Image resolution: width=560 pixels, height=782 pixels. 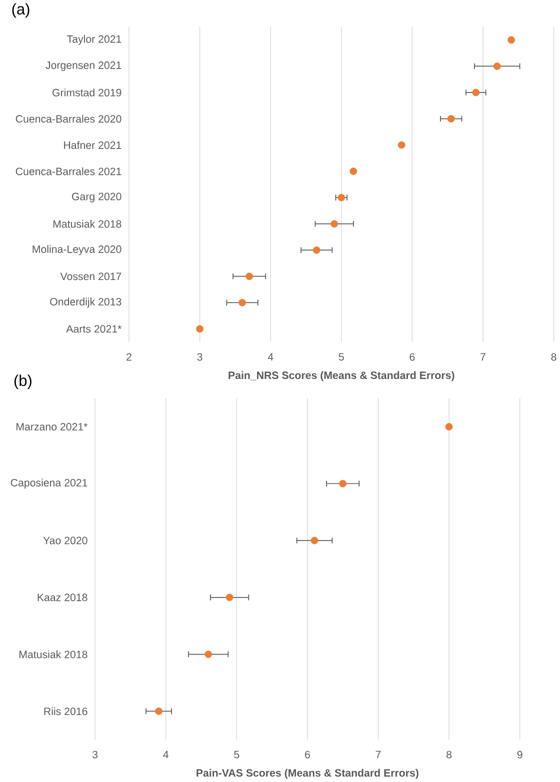 What do you see at coordinates (91, 276) in the screenshot?
I see `y-tick-label: Vossen 2017` at bounding box center [91, 276].